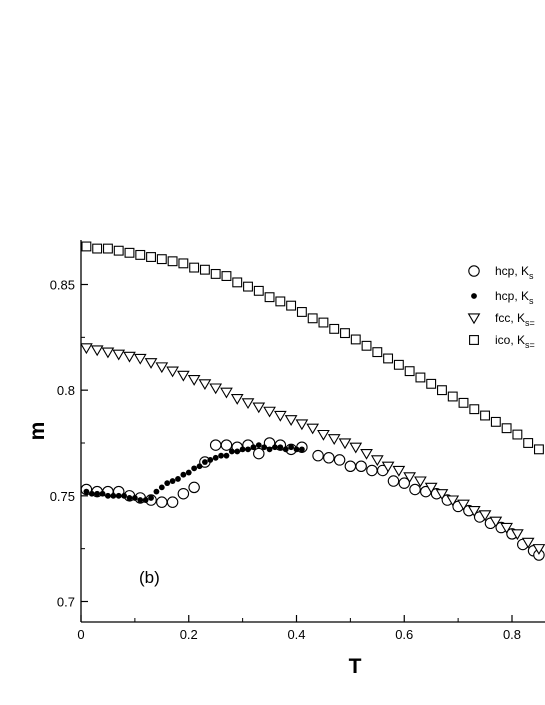 The width and height of the screenshot is (545, 705). What do you see at coordinates (66, 390) in the screenshot?
I see `y-tick-label: 0.8` at bounding box center [66, 390].